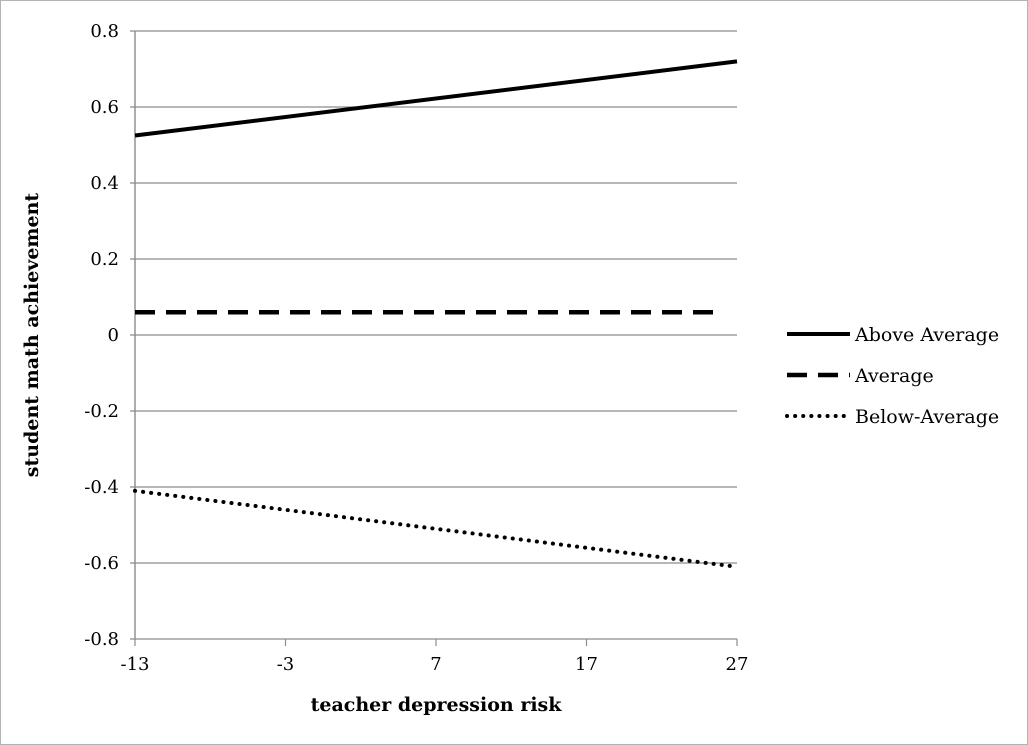 Image resolution: width=1028 pixels, height=745 pixels. I want to click on series-line-below-average, so click(436, 528).